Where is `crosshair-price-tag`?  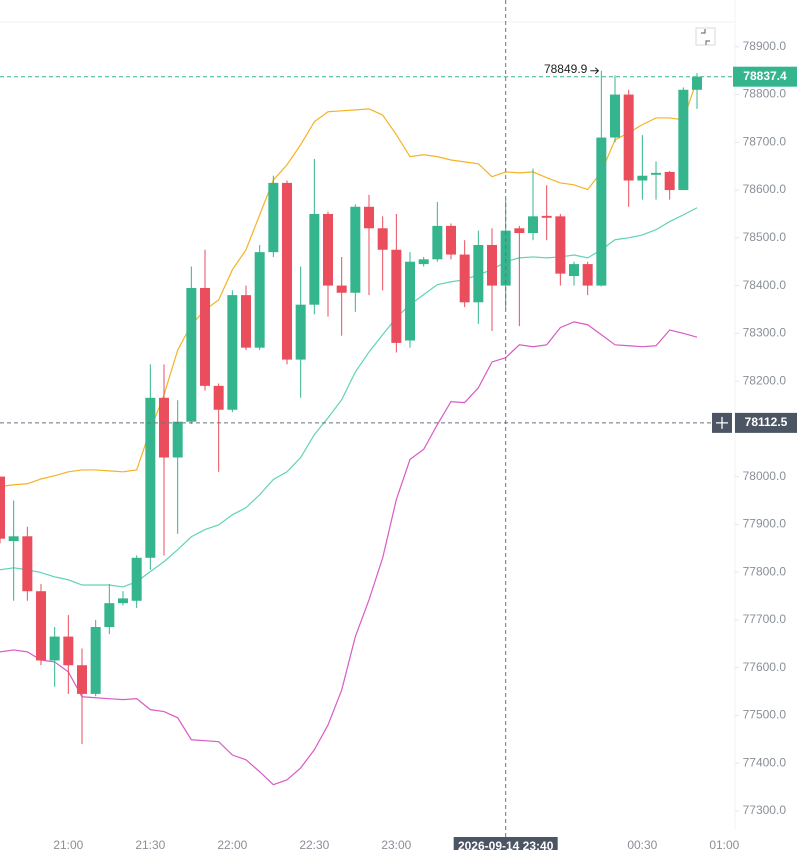 crosshair-price-tag is located at coordinates (766, 422).